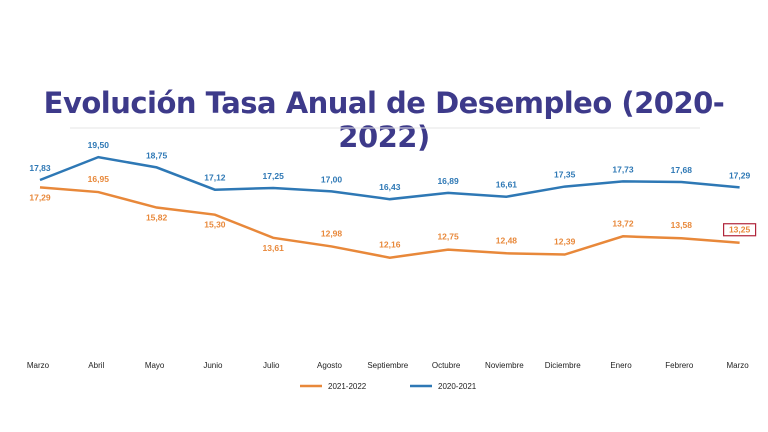  Describe the element at coordinates (623, 223) in the screenshot. I see `data-label: 13,72` at that location.